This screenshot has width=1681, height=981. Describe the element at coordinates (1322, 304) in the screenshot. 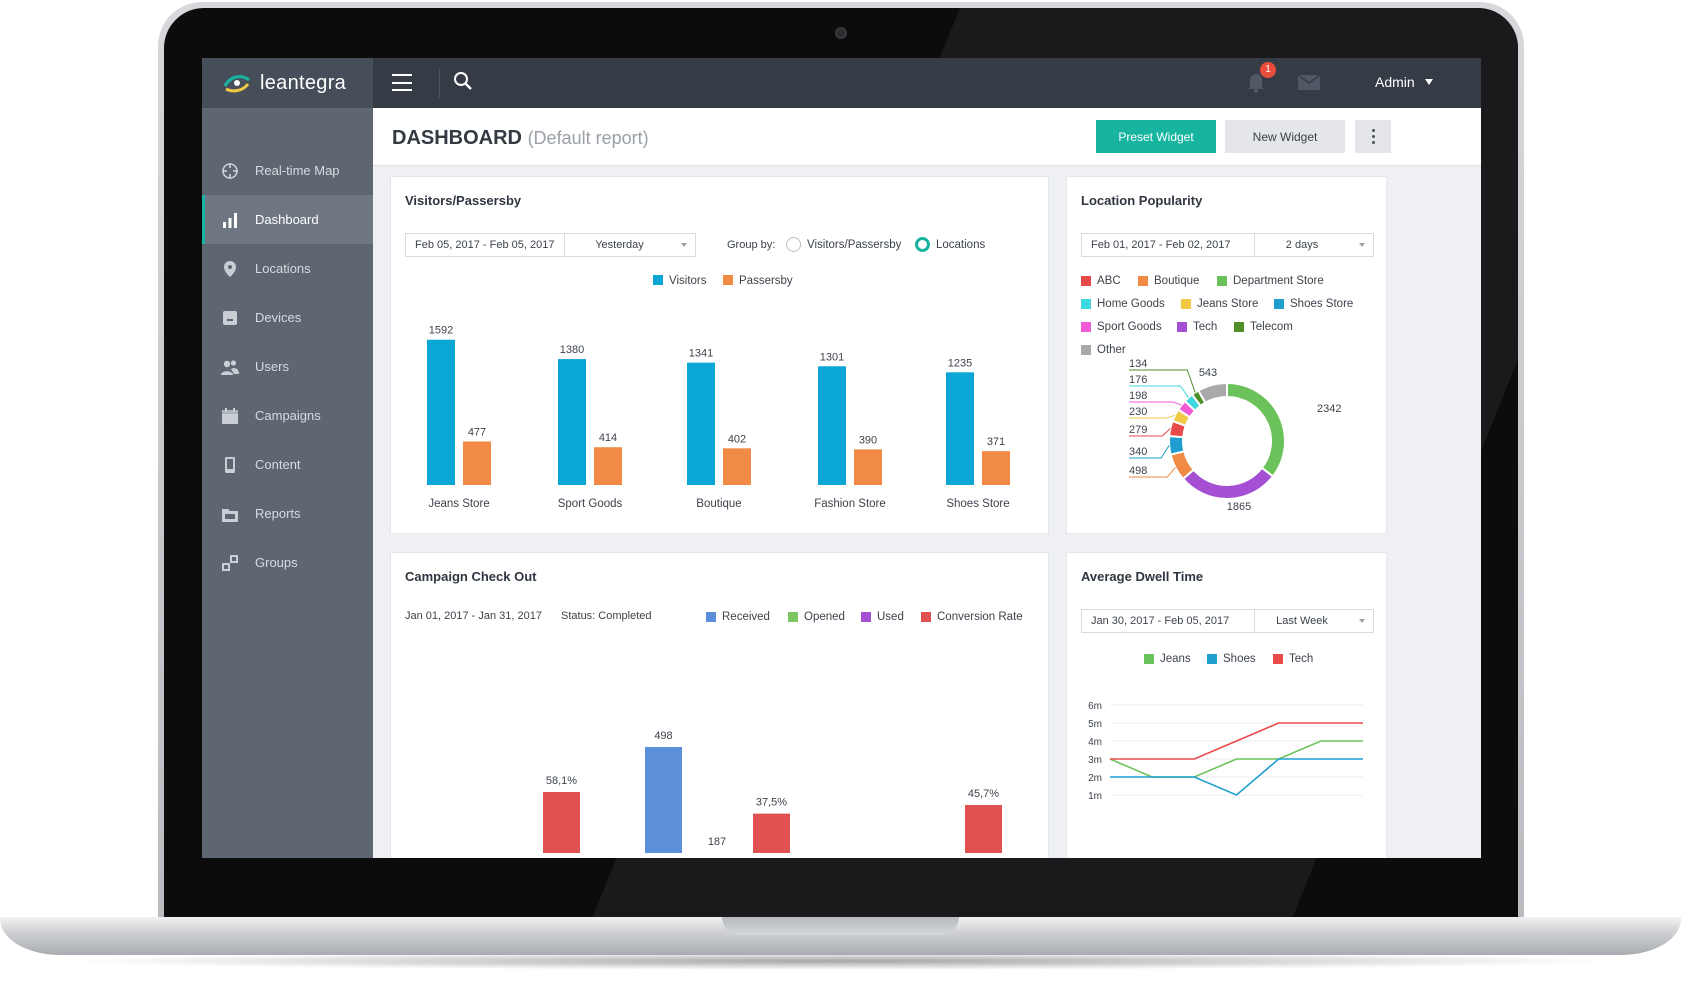

I see `legend-label: Shoes Store` at that location.